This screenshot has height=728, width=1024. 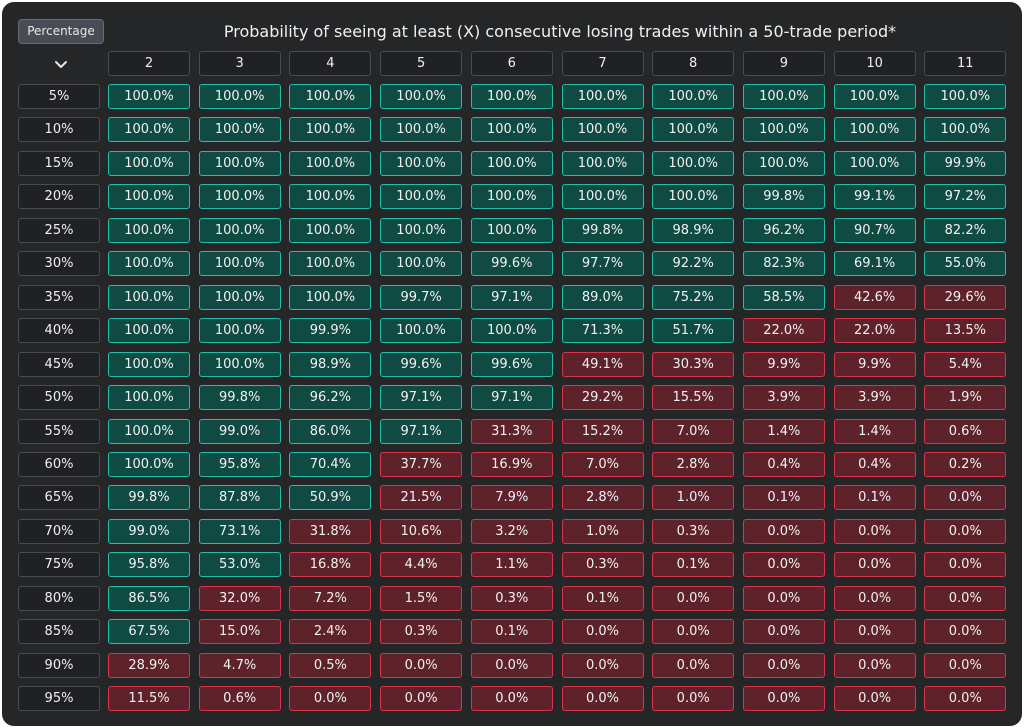 I want to click on row-header-40pct: 40%, so click(x=59, y=331).